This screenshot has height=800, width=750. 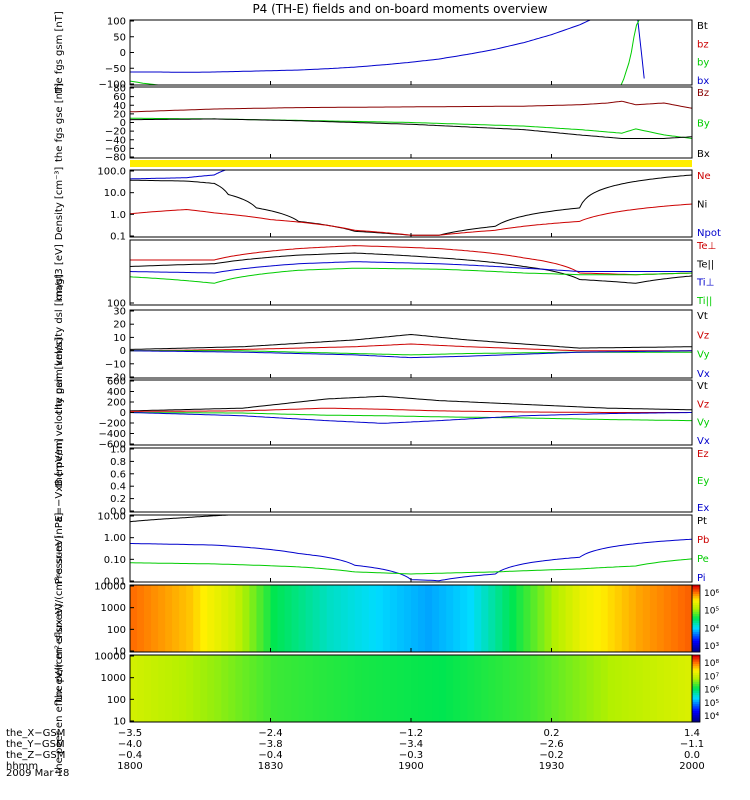 What do you see at coordinates (178, 175) in the screenshot?
I see `series-npot-line` at bounding box center [178, 175].